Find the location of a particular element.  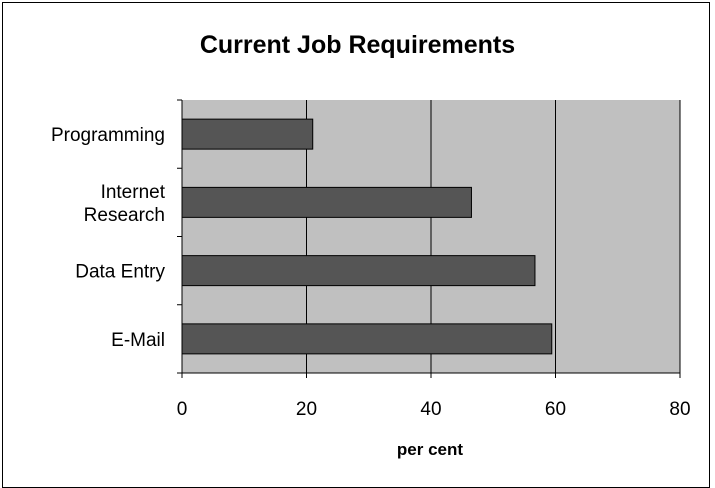

x-tick-label: 80 is located at coordinates (679, 409).